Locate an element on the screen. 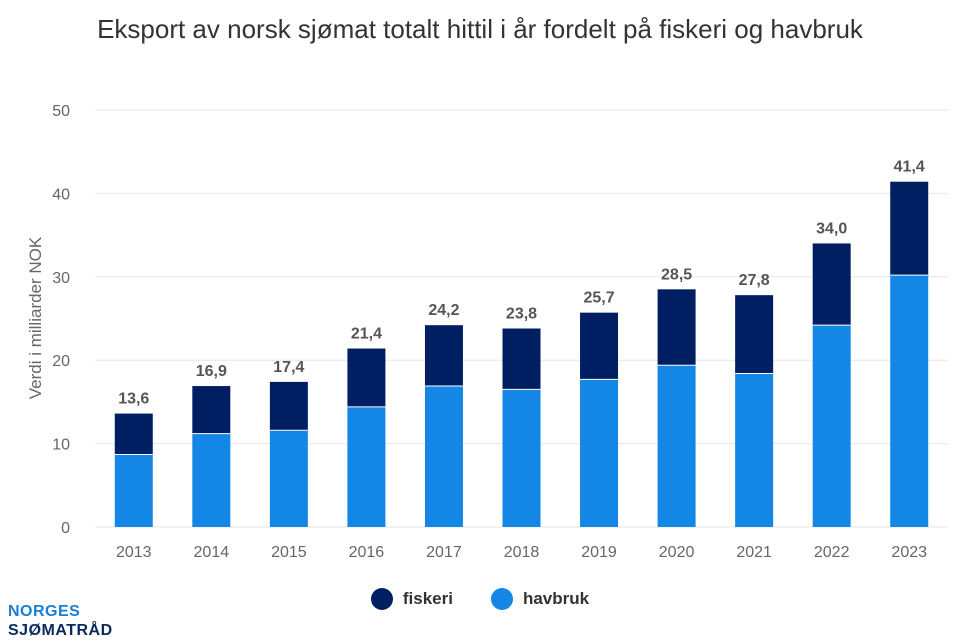 The width and height of the screenshot is (960, 644). y-tick-label: 30 is located at coordinates (61, 278).